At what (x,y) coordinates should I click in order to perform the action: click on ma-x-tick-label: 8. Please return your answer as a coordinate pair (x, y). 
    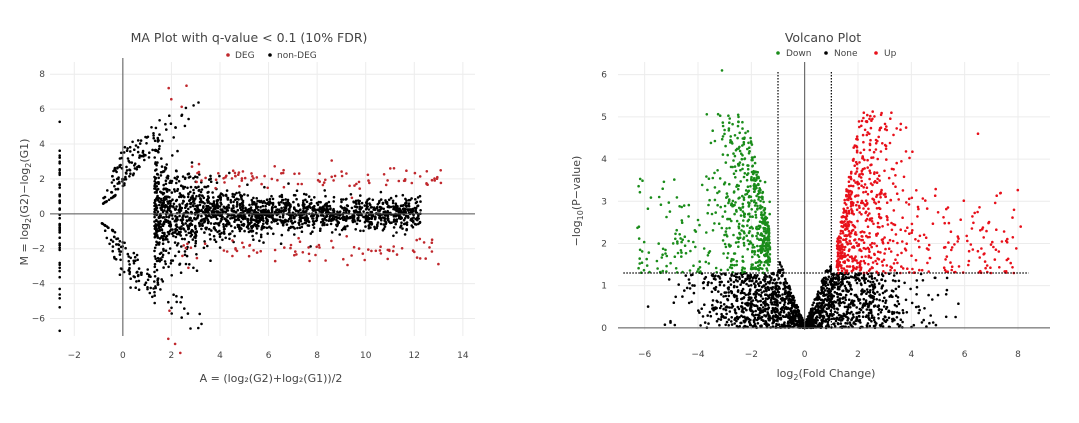
    Looking at the image, I should click on (317, 356).